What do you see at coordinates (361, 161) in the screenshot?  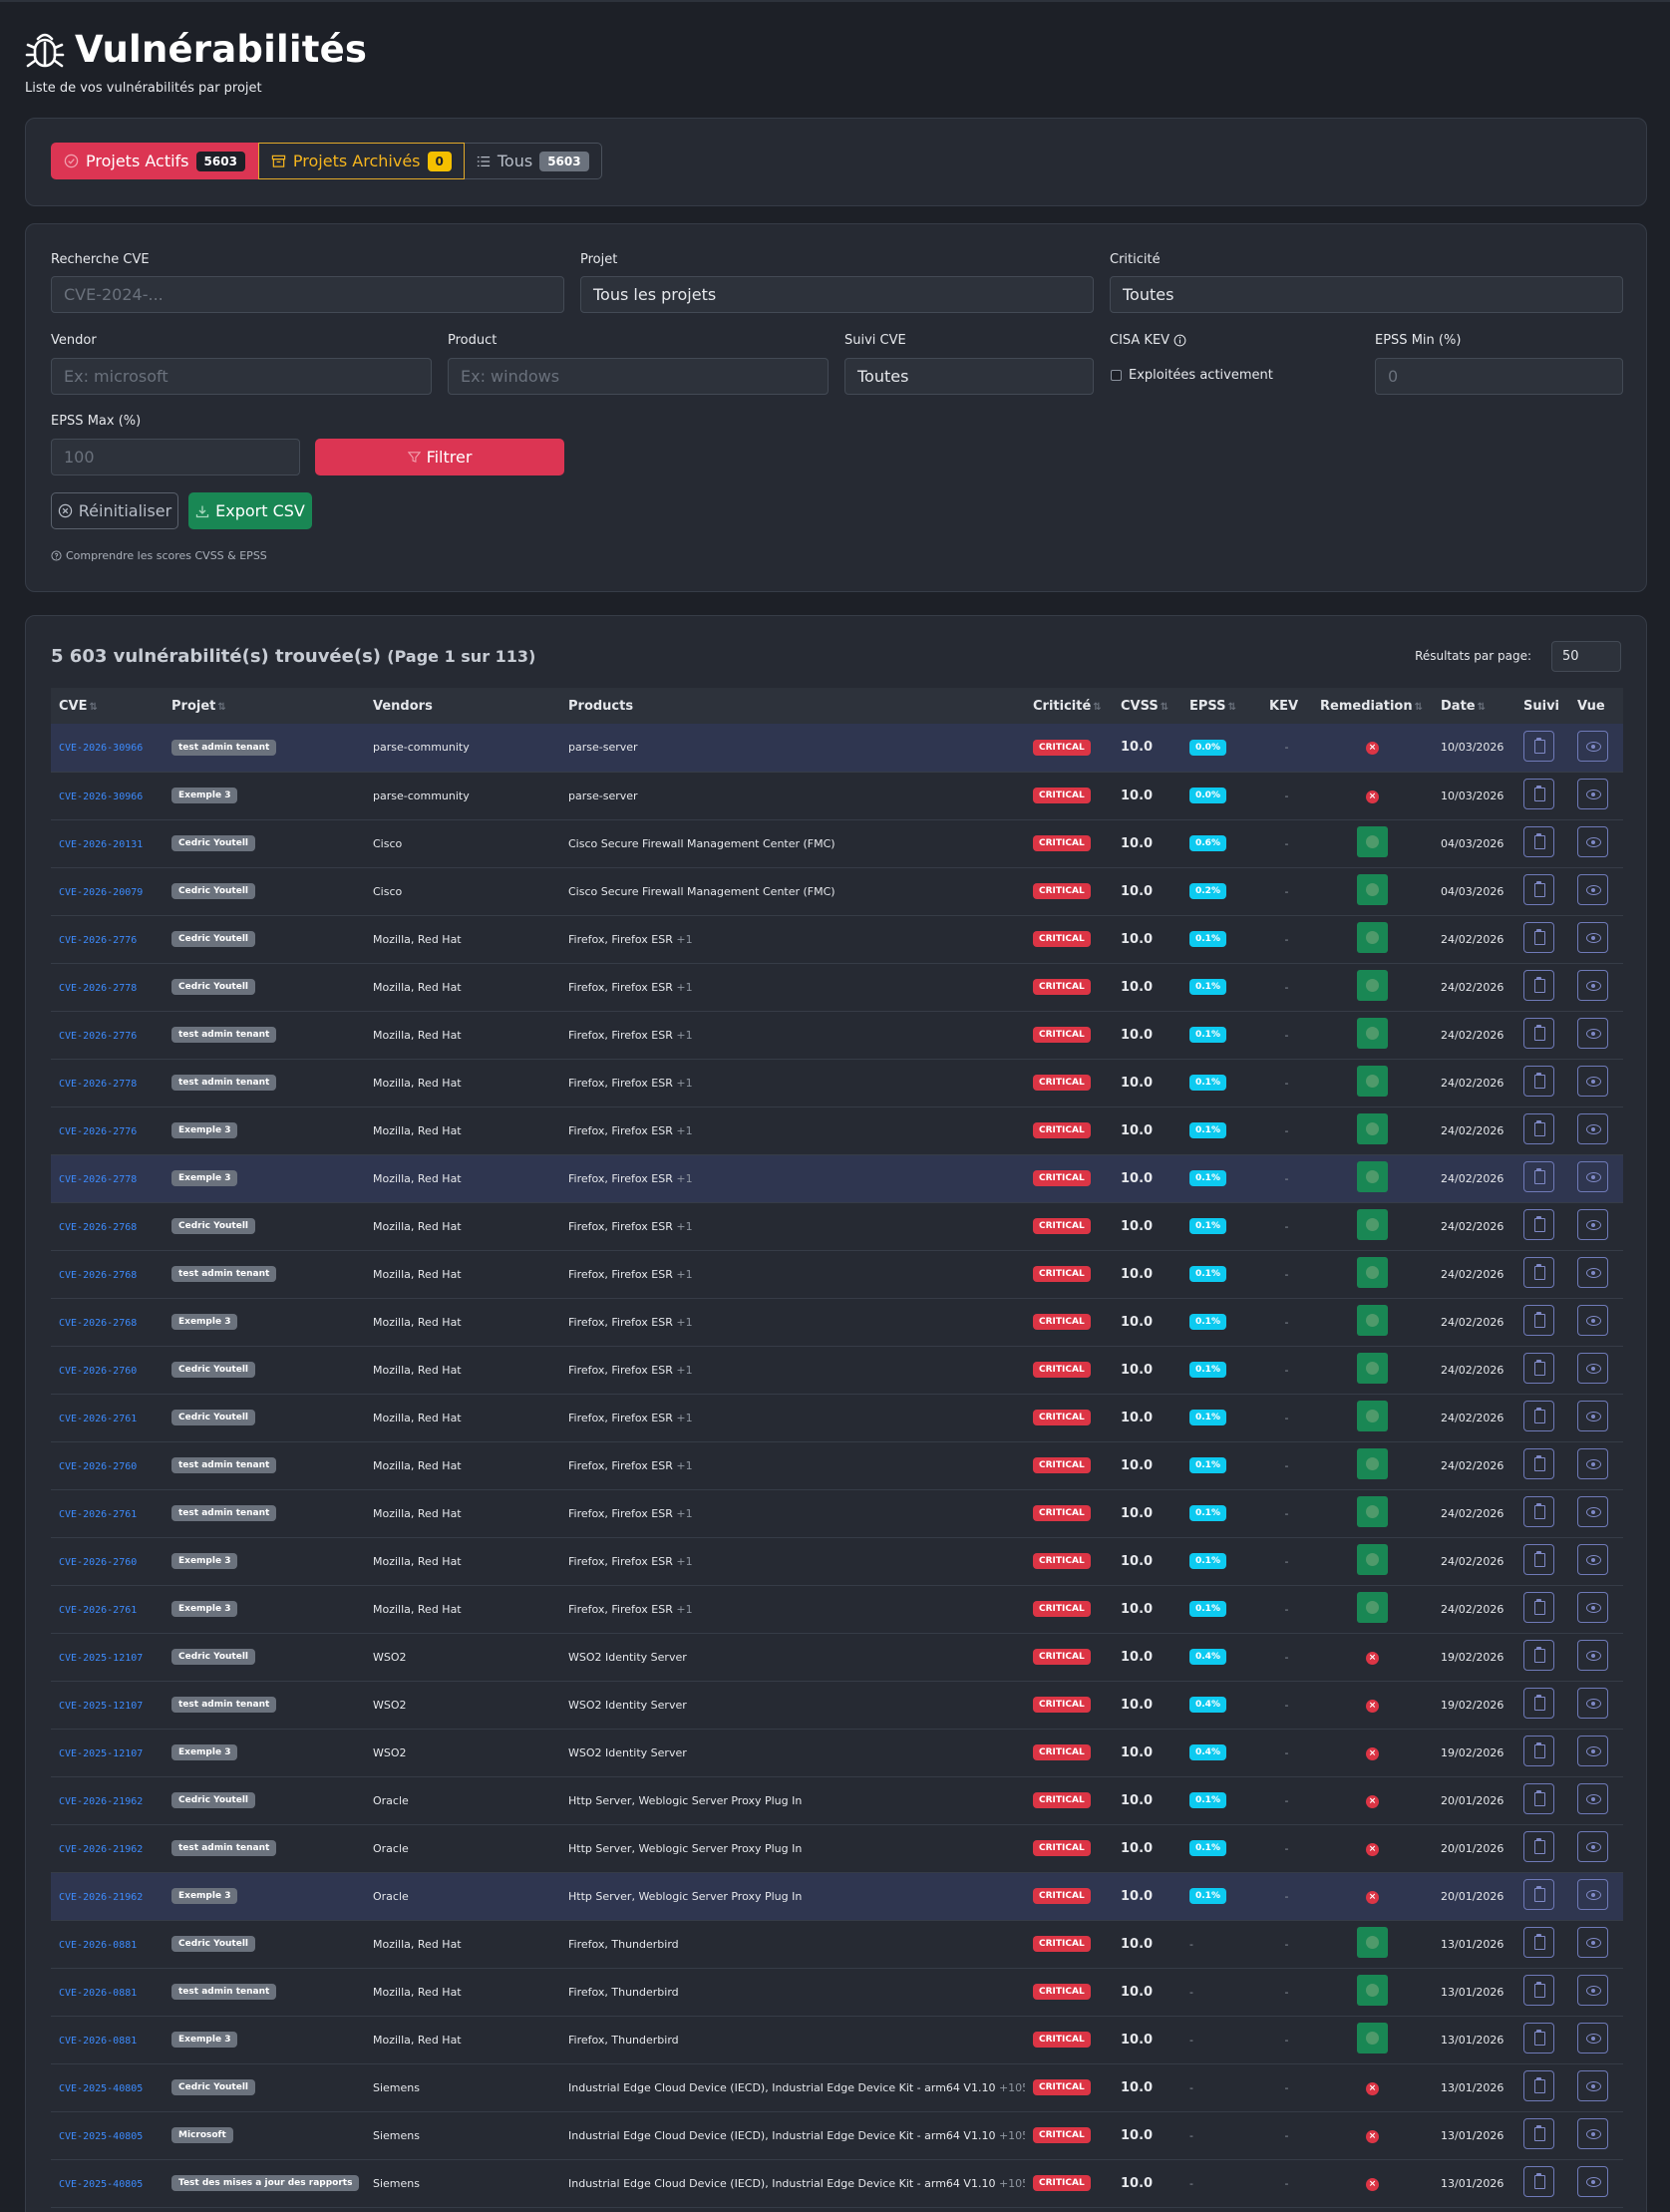 I see `tab-archived-projects: Projets Archivés 0` at bounding box center [361, 161].